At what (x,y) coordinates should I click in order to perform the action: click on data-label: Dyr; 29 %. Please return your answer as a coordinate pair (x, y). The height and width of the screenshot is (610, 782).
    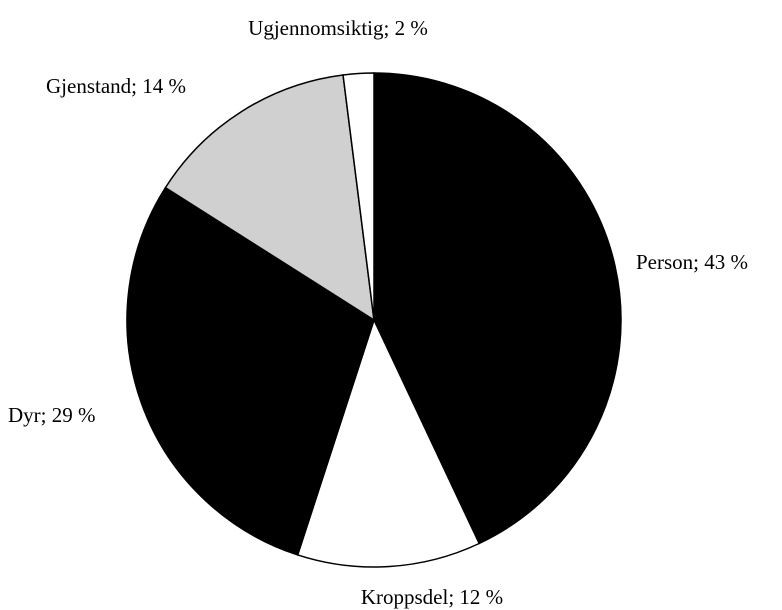
    Looking at the image, I should click on (52, 415).